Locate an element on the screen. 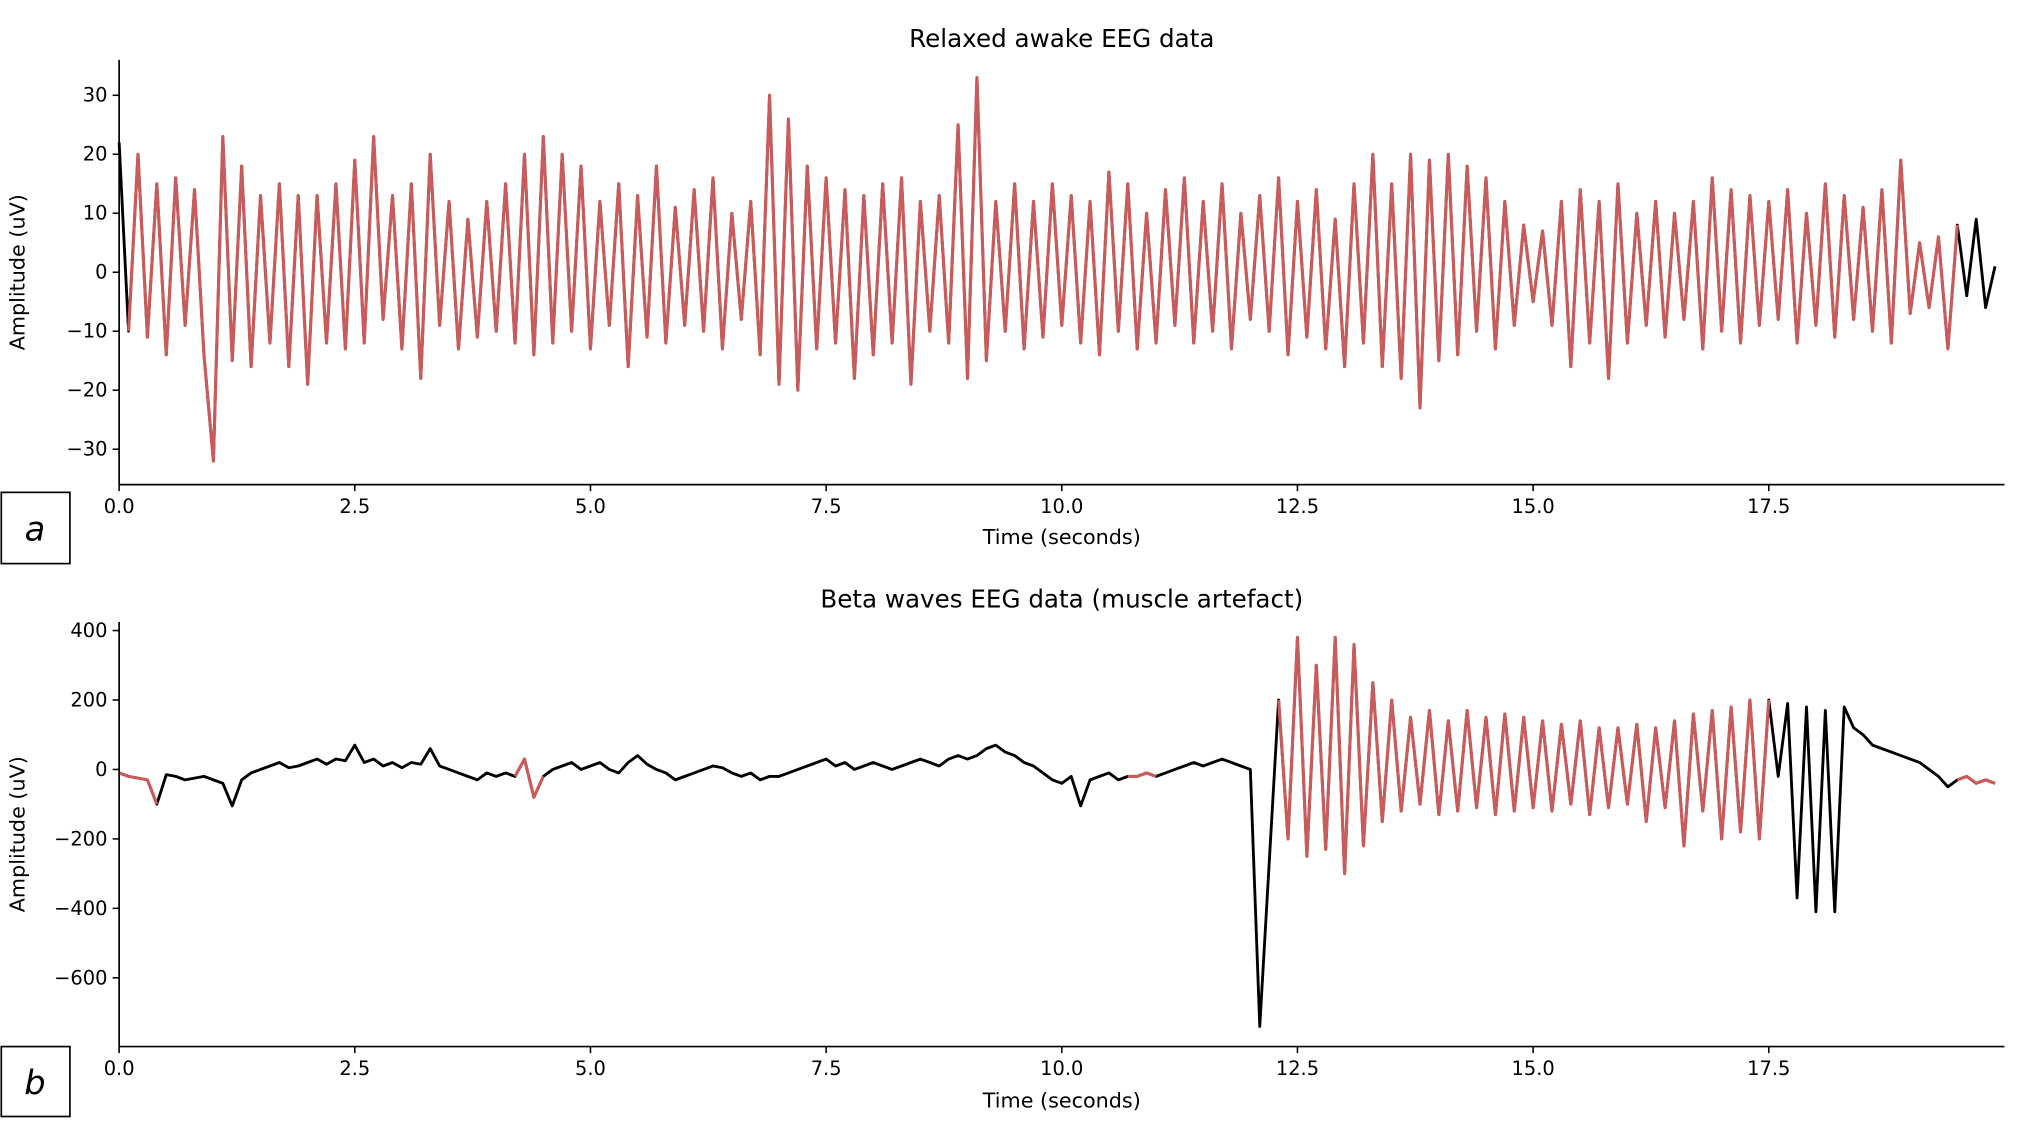  y-tick-label: −20 is located at coordinates (87, 390).